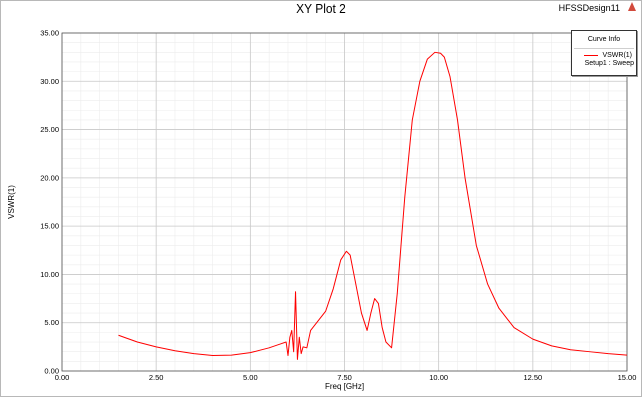 The width and height of the screenshot is (642, 397). I want to click on legend-swatch, so click(591, 55).